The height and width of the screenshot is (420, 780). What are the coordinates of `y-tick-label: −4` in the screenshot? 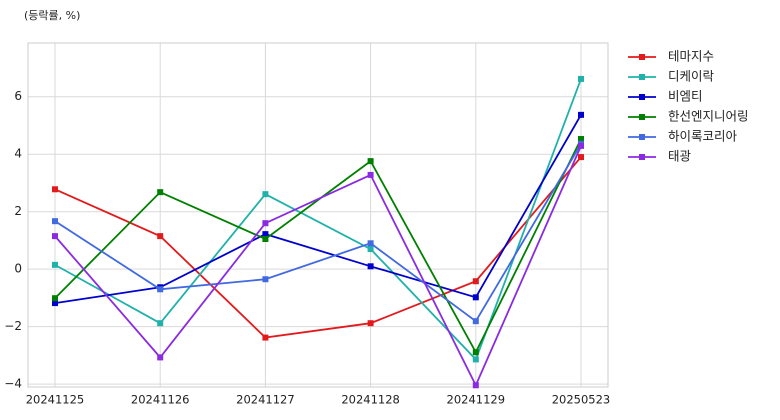 It's located at (13, 384).